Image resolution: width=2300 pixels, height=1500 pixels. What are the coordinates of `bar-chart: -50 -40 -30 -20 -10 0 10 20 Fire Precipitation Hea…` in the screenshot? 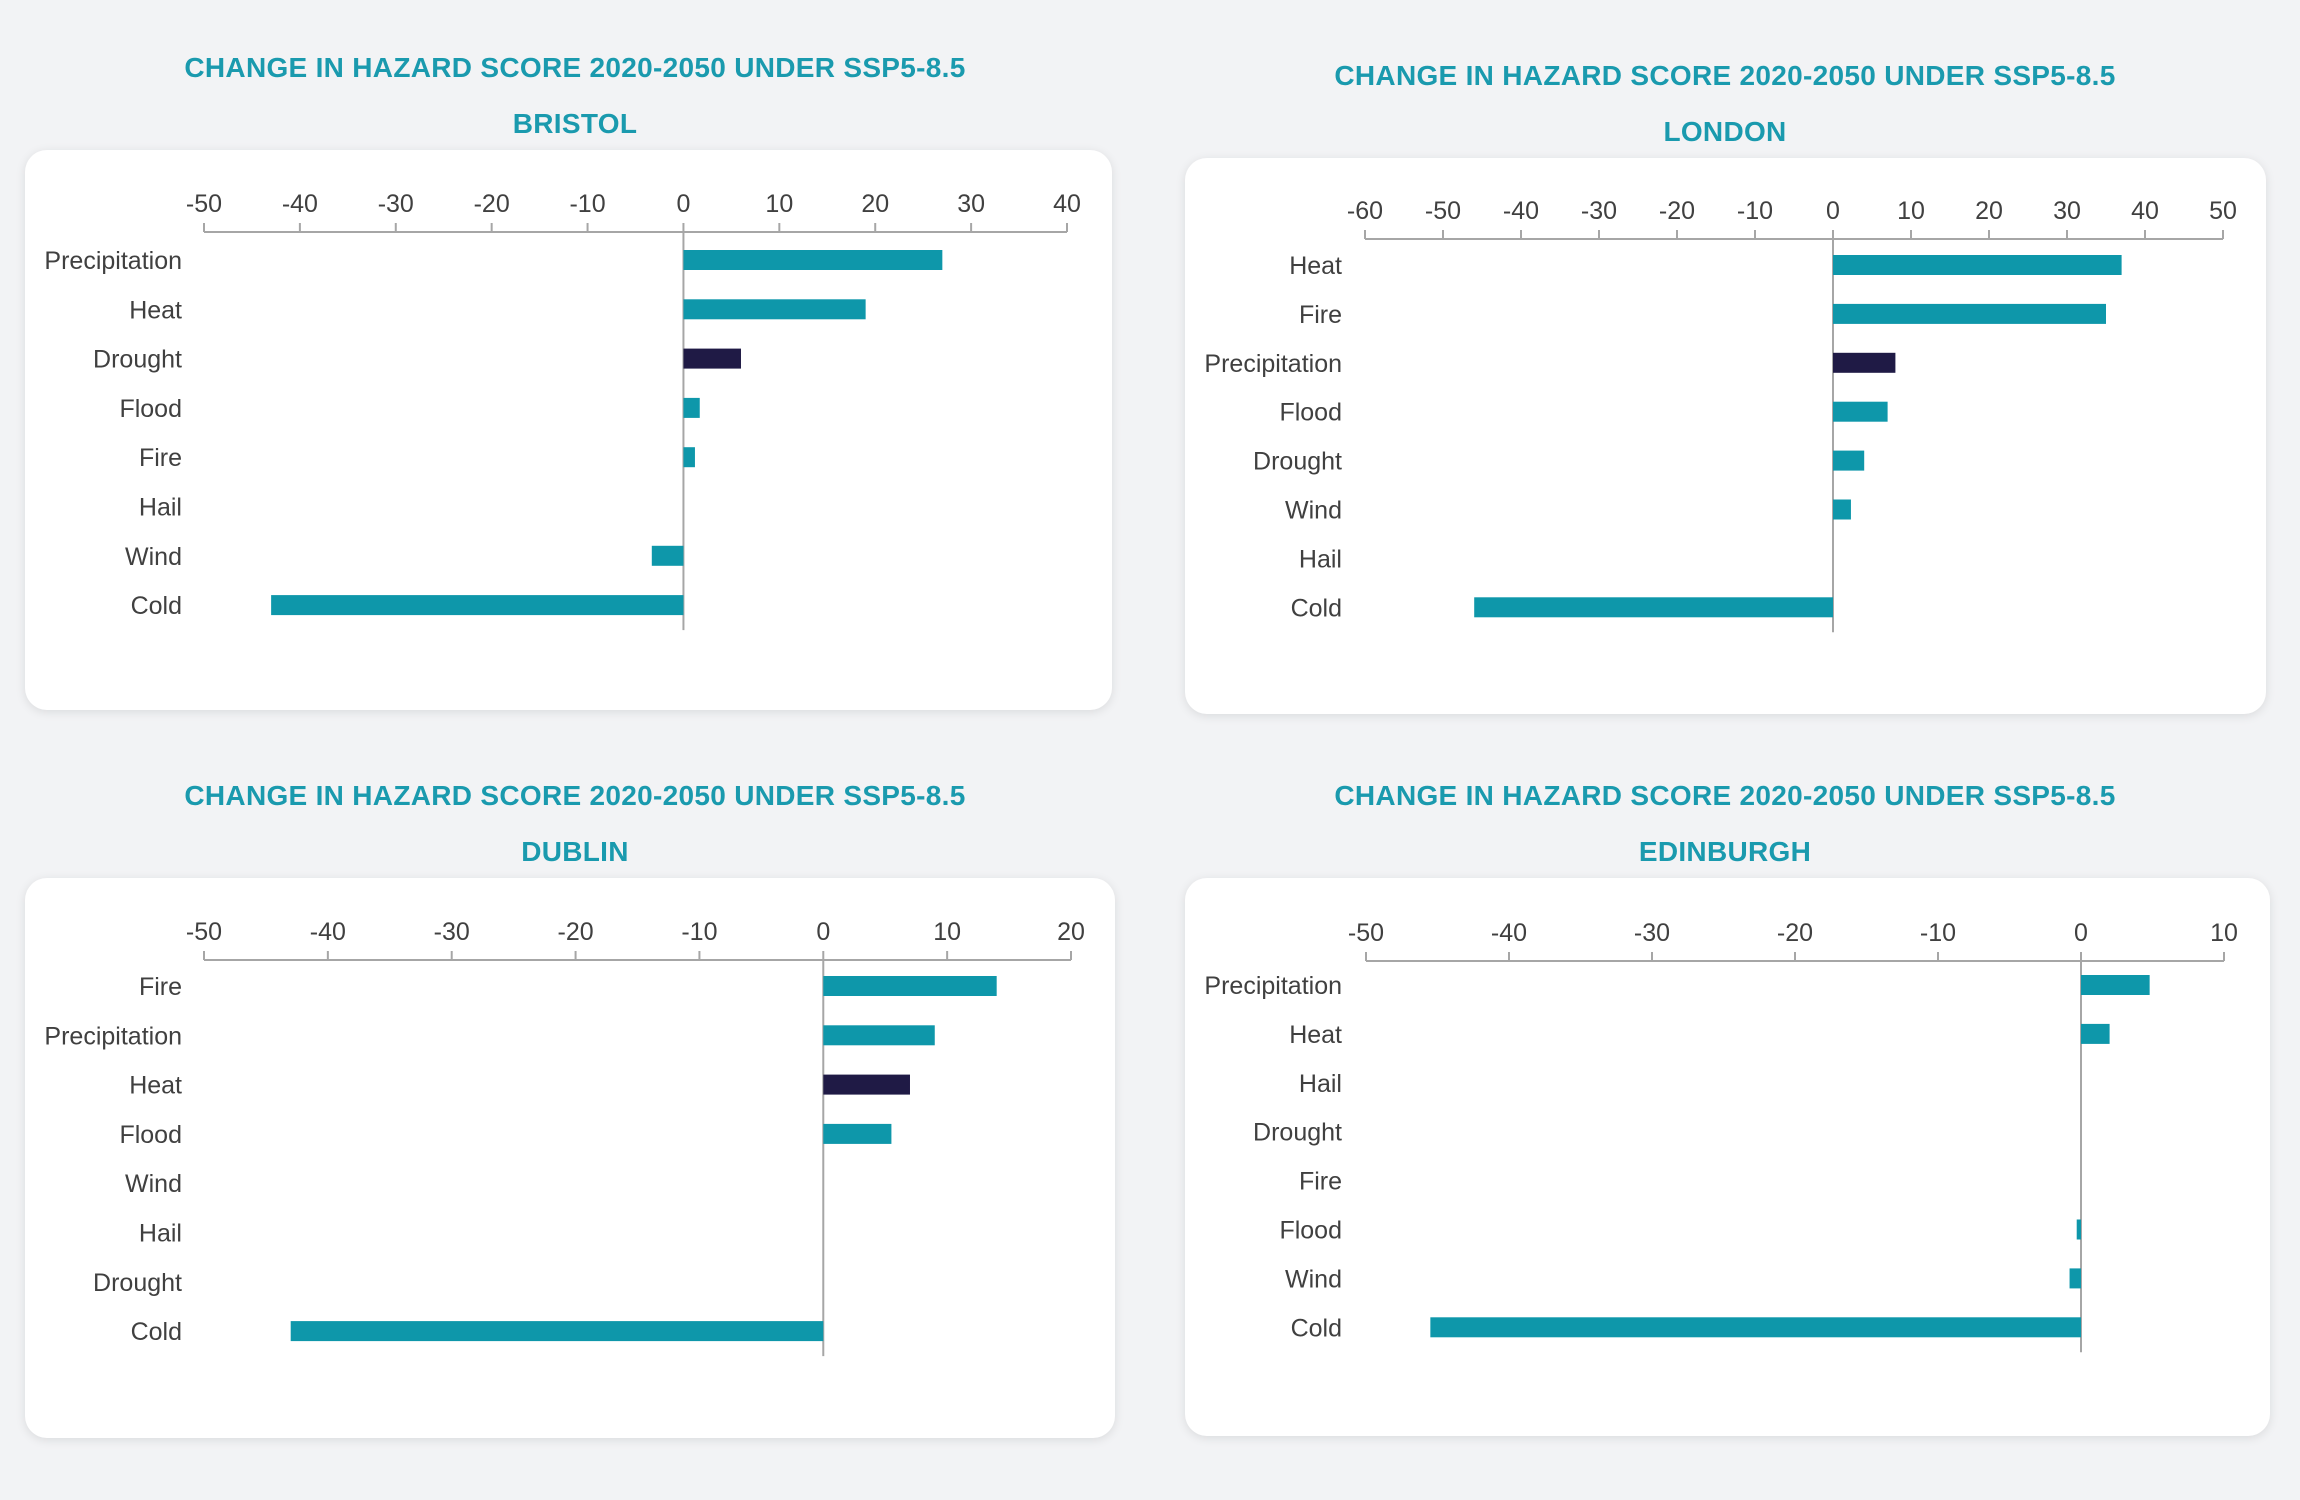 It's located at (564, 1137).